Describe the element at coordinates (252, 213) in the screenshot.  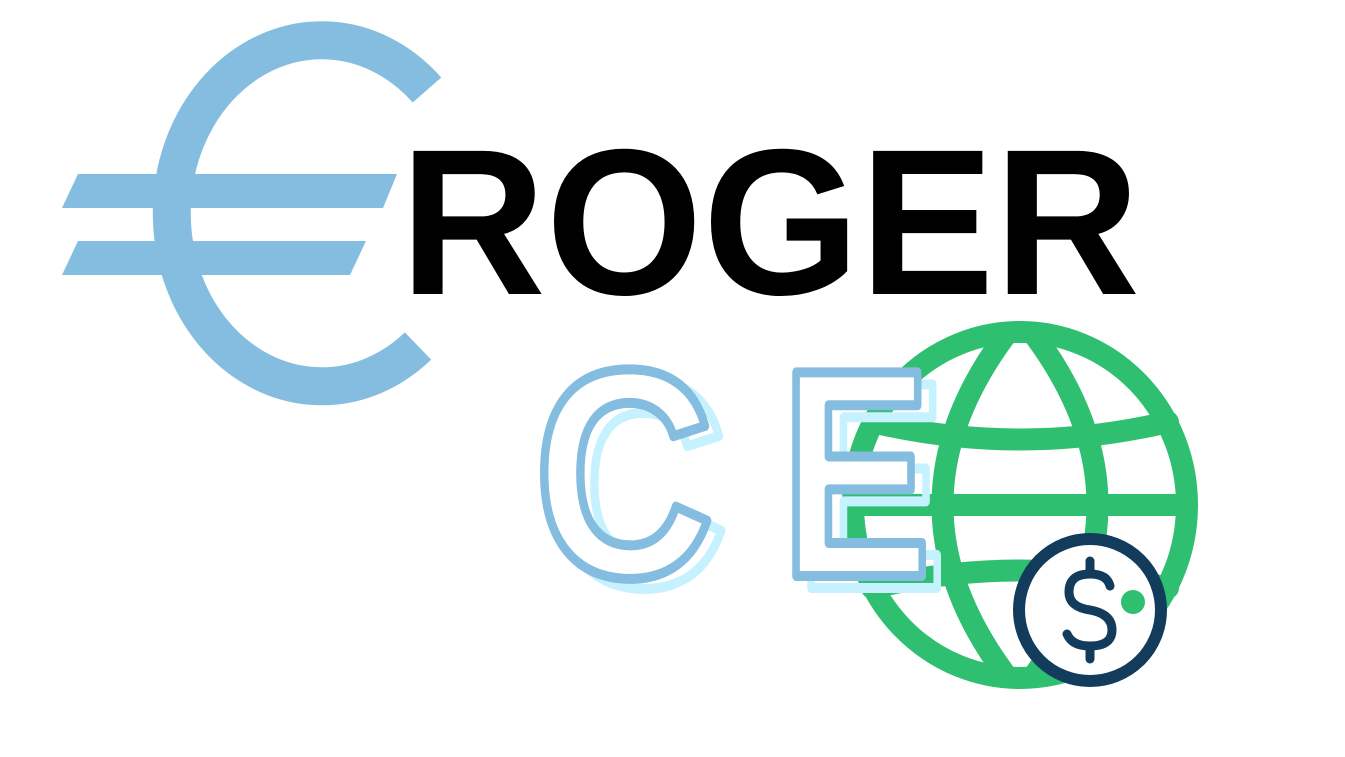
I see `euro-icon` at that location.